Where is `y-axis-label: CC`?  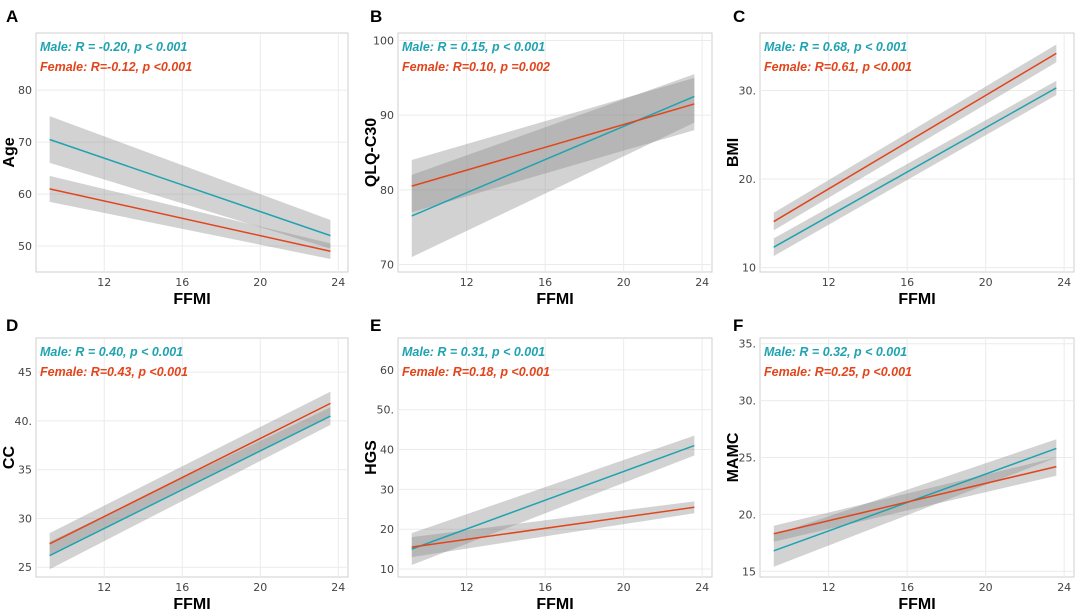 y-axis-label: CC is located at coordinates (9, 458).